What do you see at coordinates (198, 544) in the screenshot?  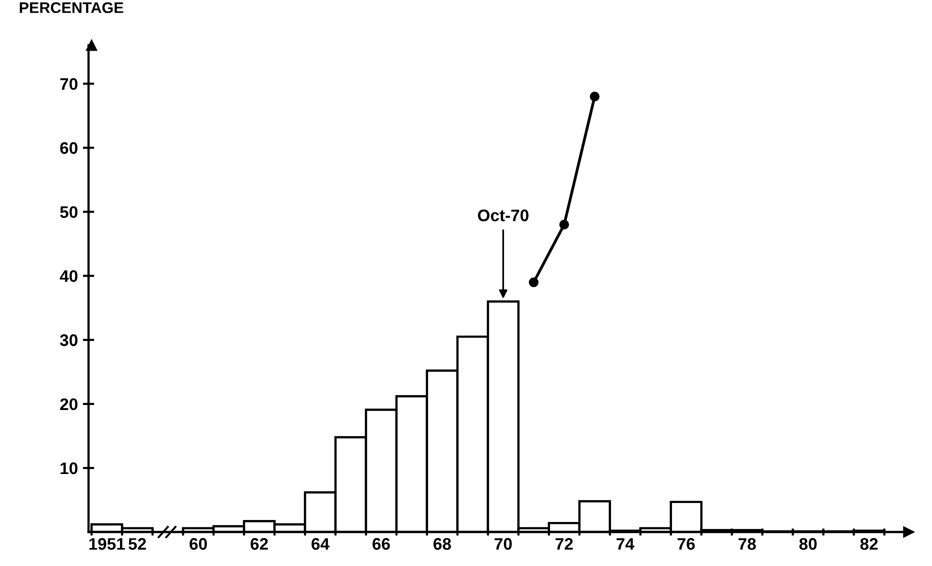 I see `x-tick-label: 60` at bounding box center [198, 544].